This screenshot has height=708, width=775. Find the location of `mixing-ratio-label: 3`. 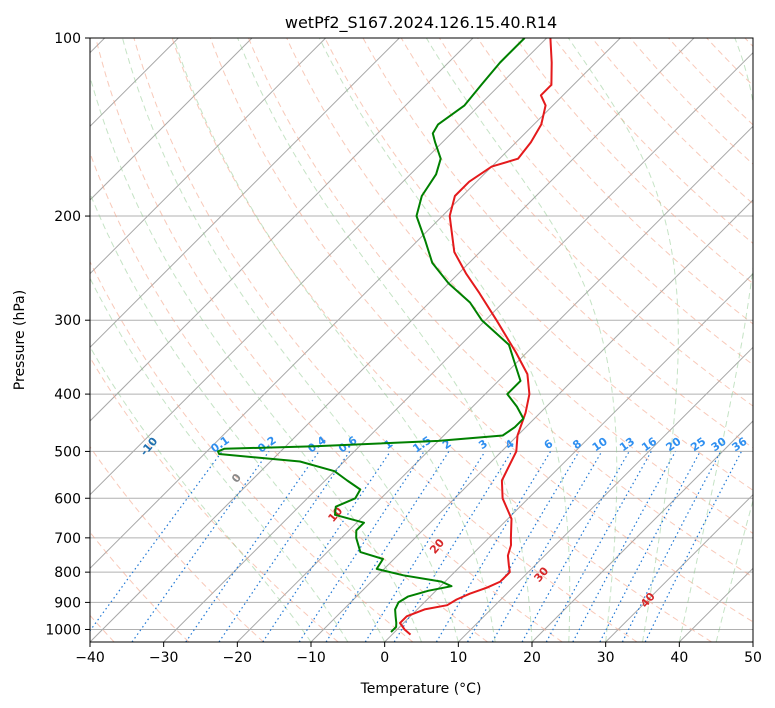

mixing-ratio-label: 3 is located at coordinates (483, 444).